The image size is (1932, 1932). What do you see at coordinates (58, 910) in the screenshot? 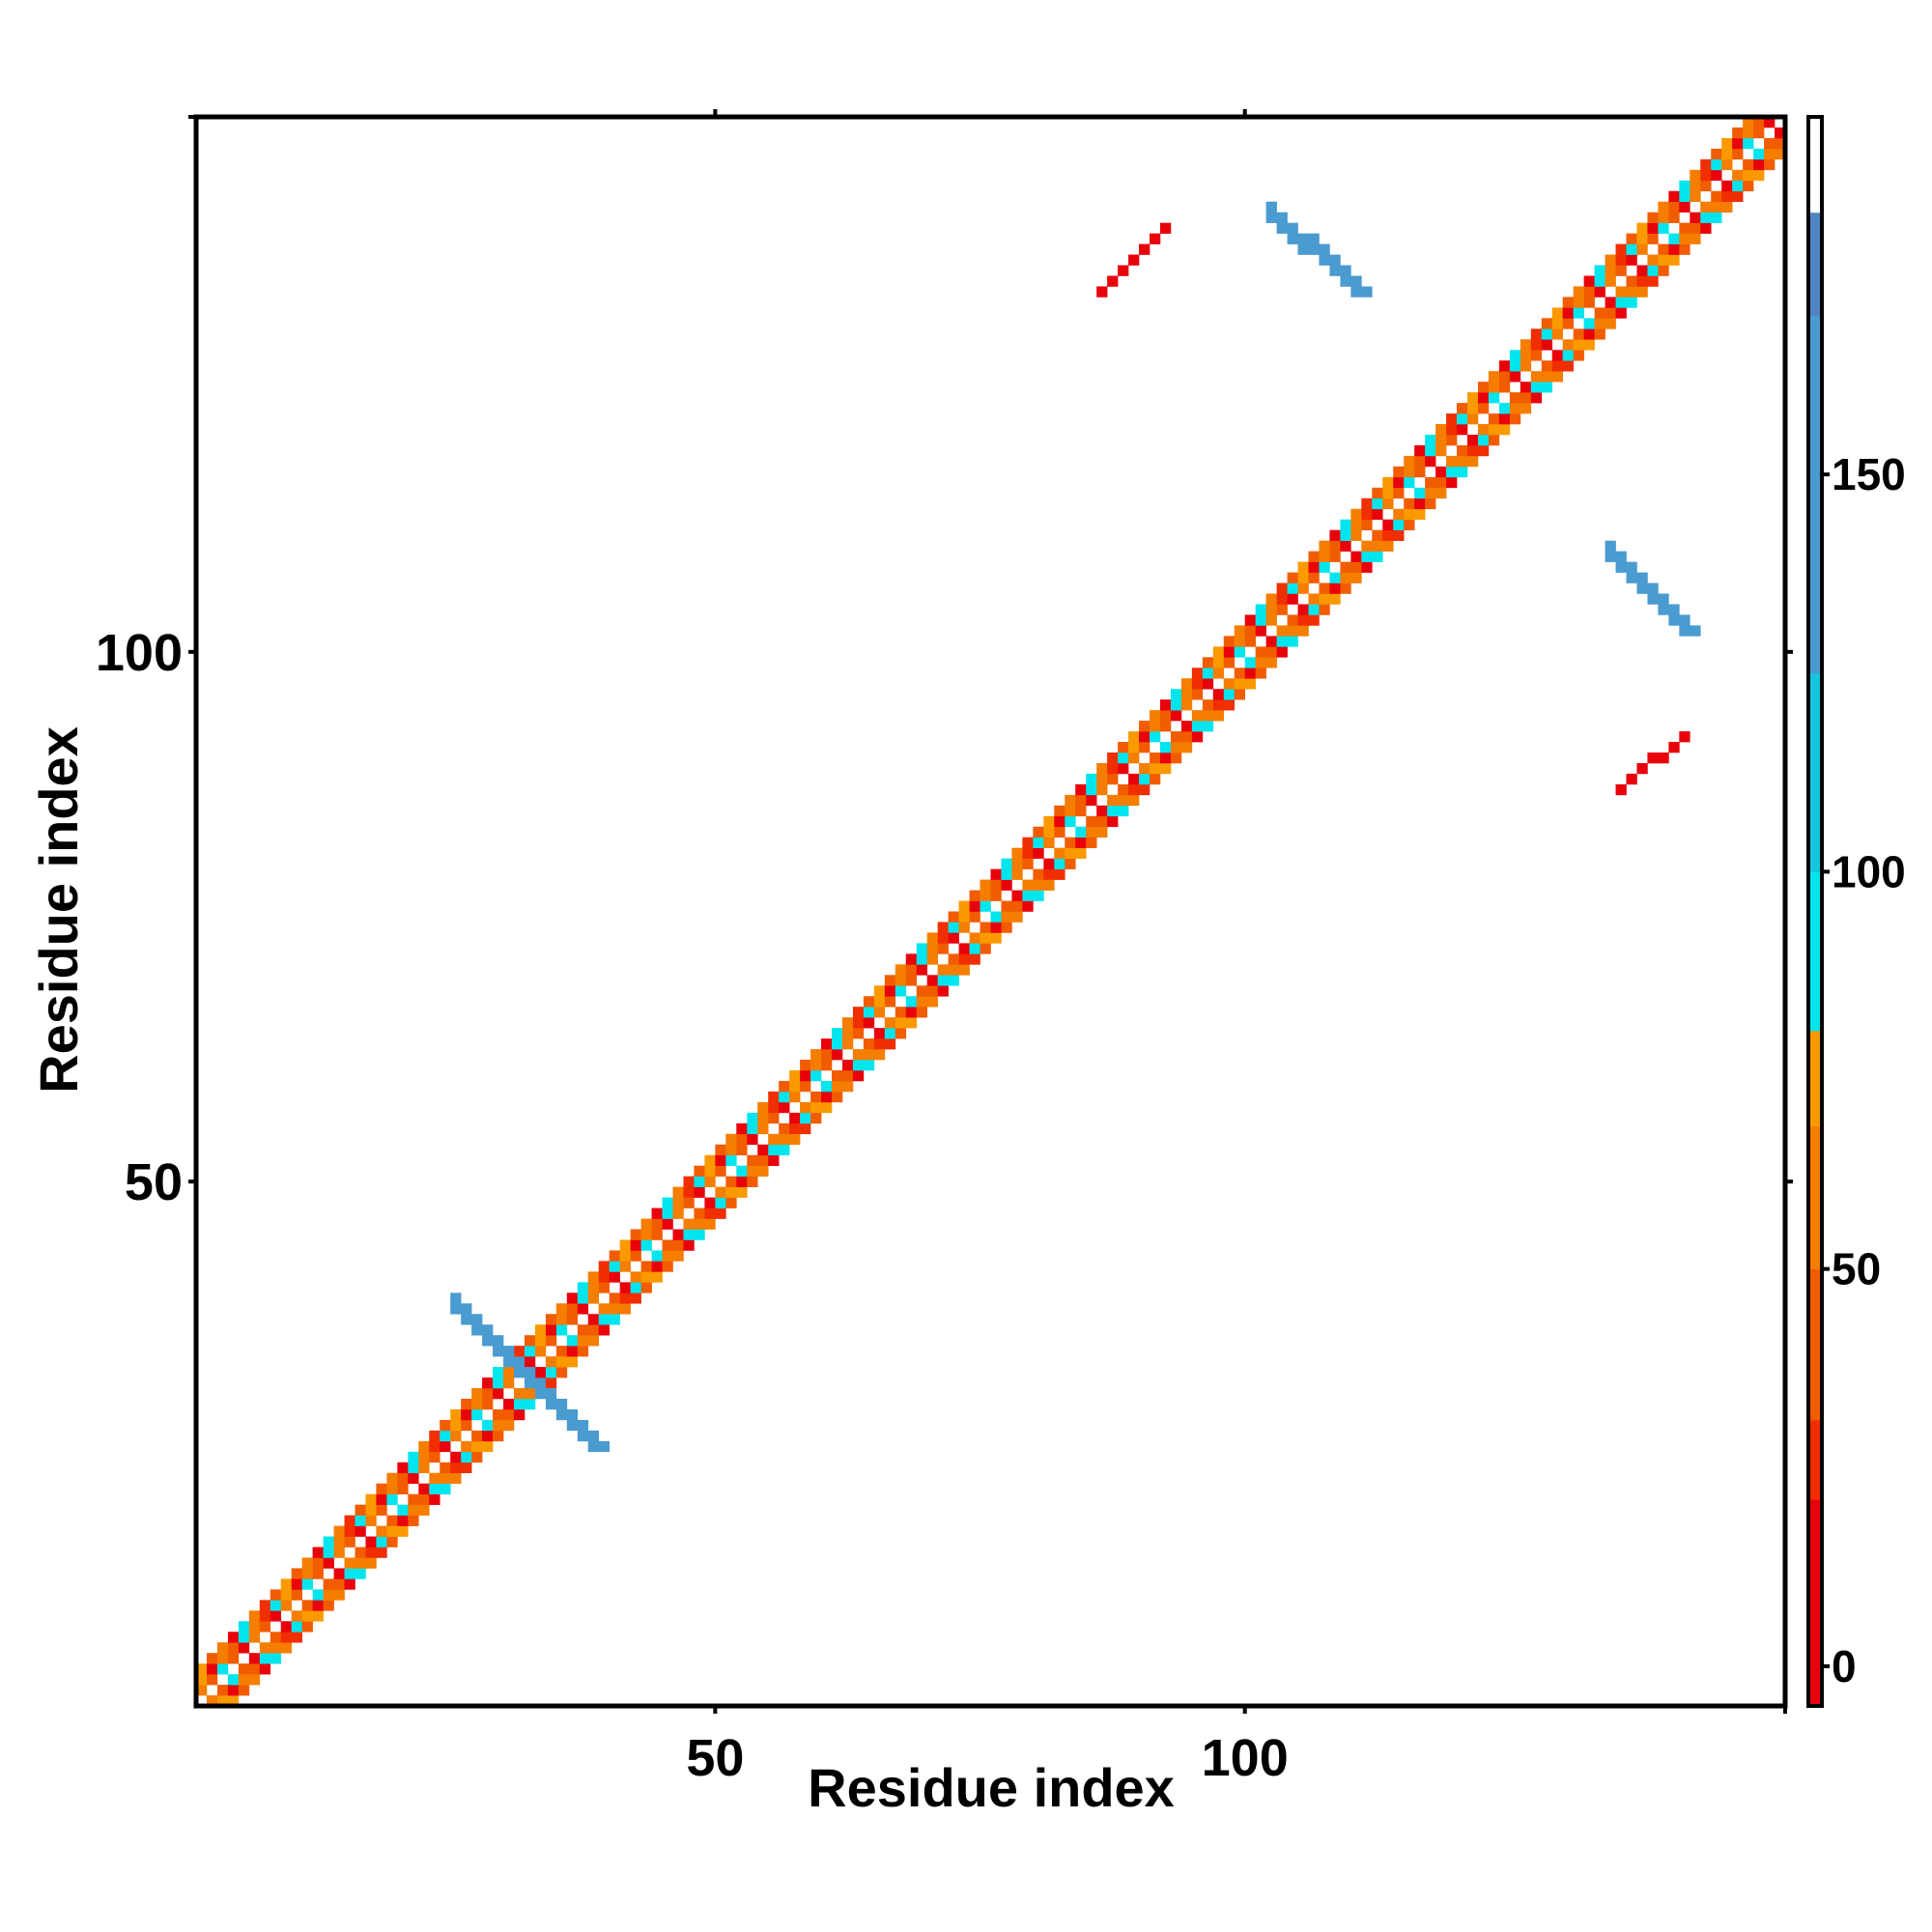
I see `y-axis-title: Residue index` at bounding box center [58, 910].